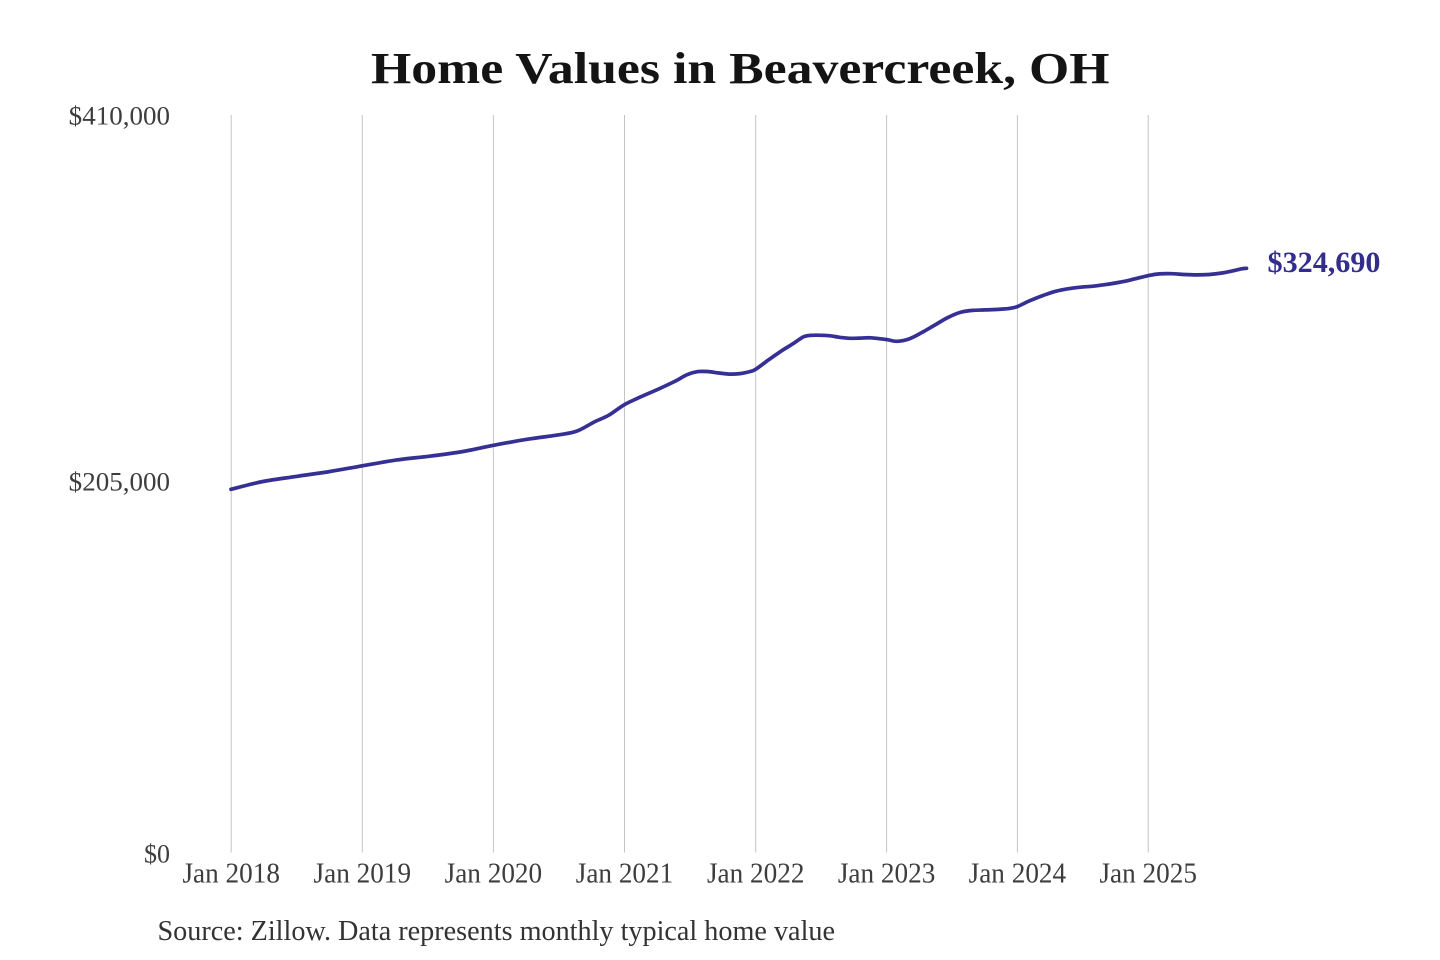 The image size is (1440, 960). I want to click on svg-text: $324,690, so click(1324, 262).